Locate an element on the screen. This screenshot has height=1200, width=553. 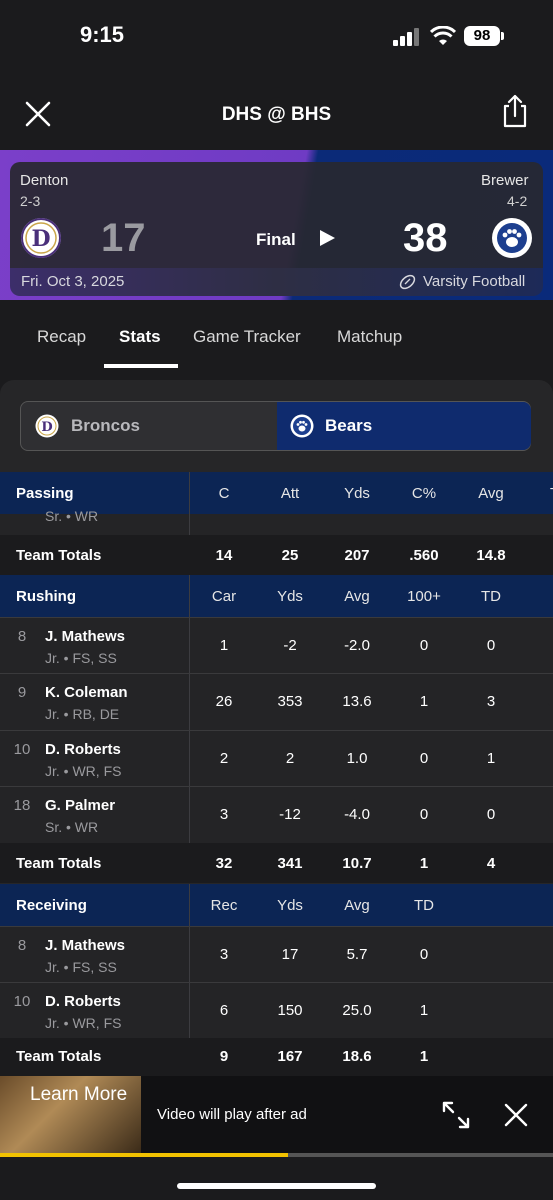
total-value: 25 is located at coordinates (290, 555).